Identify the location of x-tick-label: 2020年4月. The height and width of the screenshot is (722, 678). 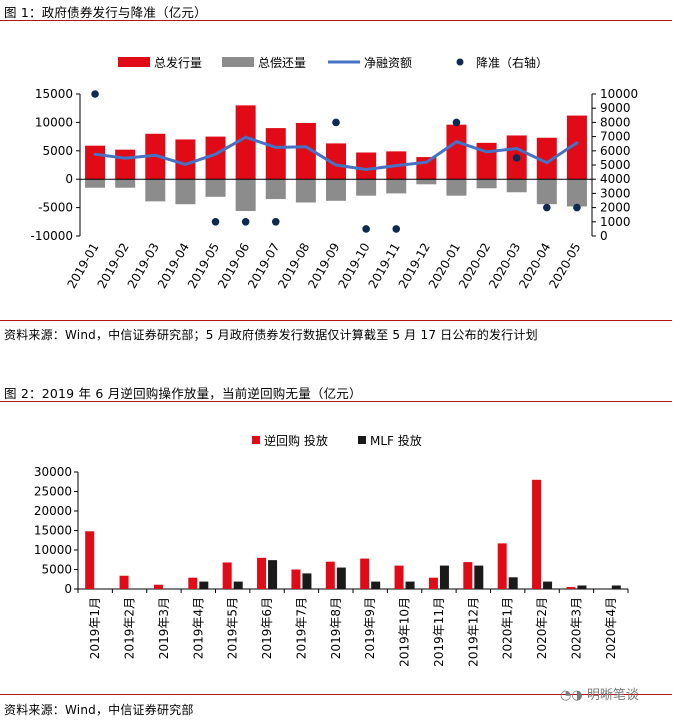
(611, 628).